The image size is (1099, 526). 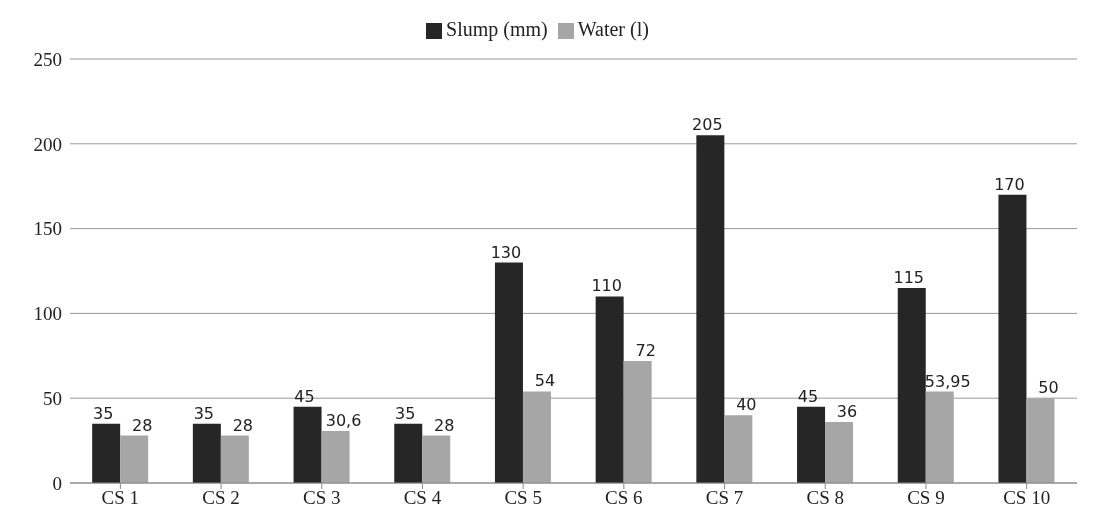 I want to click on data-label: 130, so click(x=506, y=252).